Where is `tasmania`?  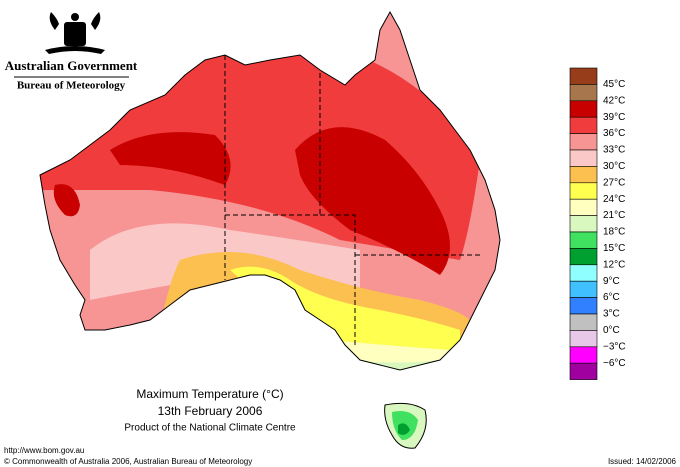
tasmania is located at coordinates (405, 425).